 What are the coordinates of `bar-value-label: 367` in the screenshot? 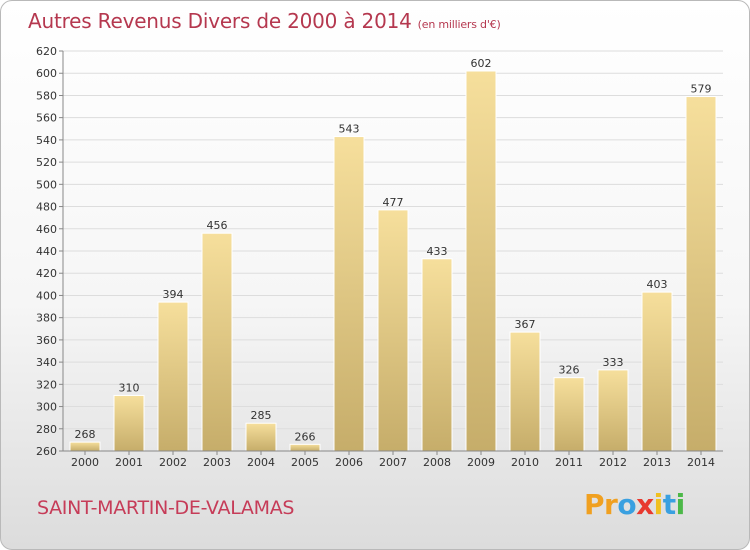 It's located at (525, 324).